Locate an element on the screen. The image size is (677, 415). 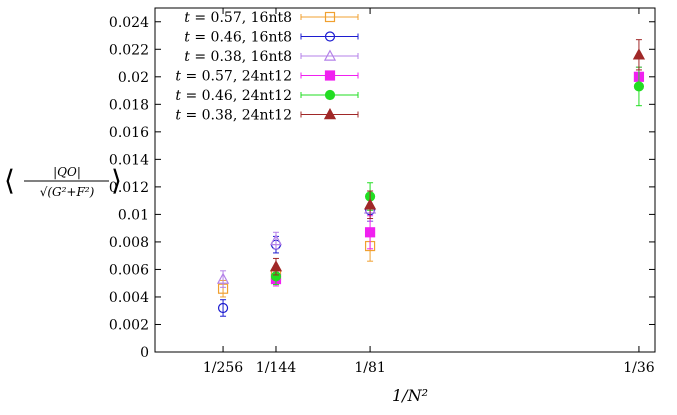
legend-entry: t = 0.57, 16nt8 is located at coordinates (271, 18).